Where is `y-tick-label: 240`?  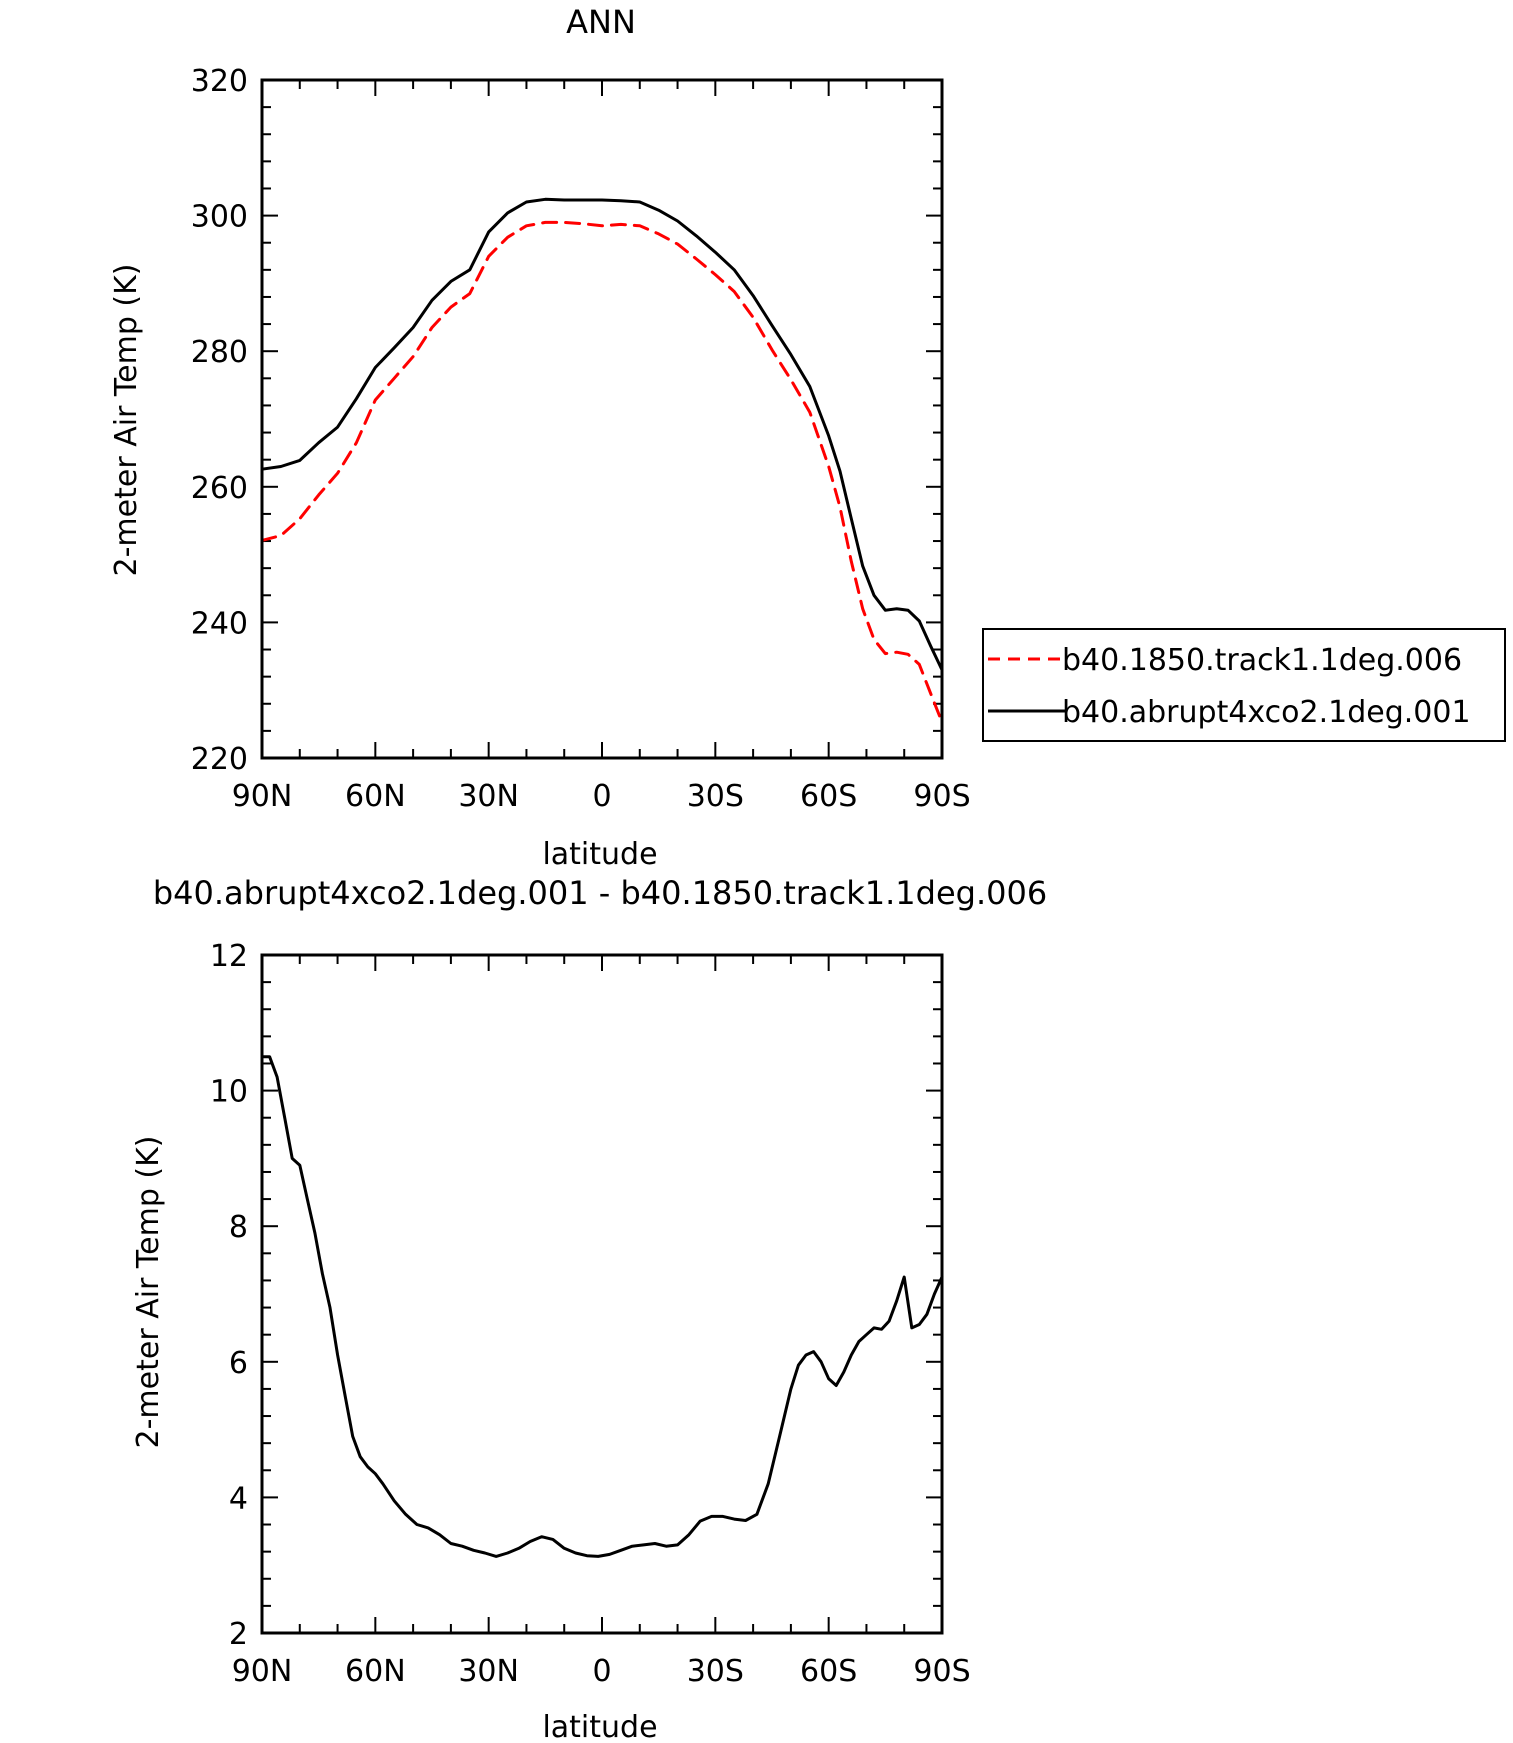 y-tick-label: 240 is located at coordinates (219, 623).